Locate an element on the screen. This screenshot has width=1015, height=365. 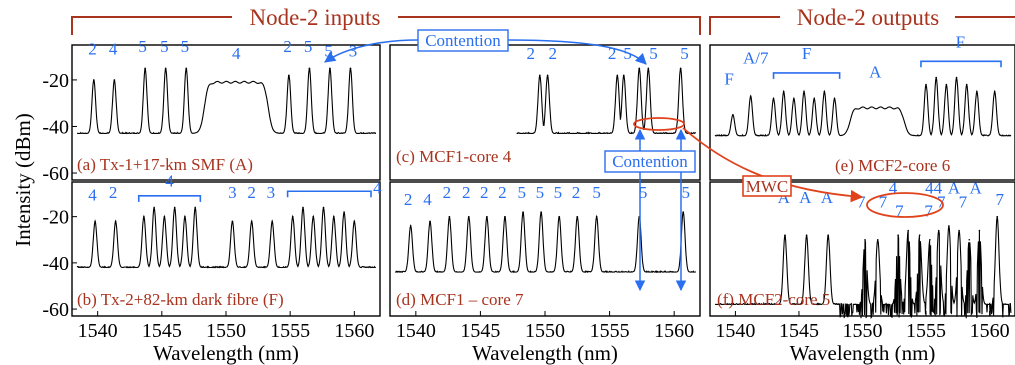
channel-bracket is located at coordinates (961, 64).